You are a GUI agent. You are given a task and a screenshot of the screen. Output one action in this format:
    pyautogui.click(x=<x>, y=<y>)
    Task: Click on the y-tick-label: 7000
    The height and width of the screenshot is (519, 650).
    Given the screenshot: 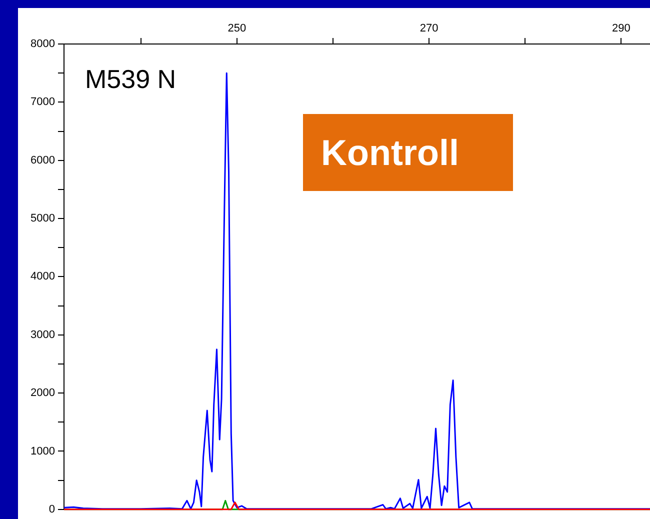 What is the action you would take?
    pyautogui.click(x=42, y=102)
    